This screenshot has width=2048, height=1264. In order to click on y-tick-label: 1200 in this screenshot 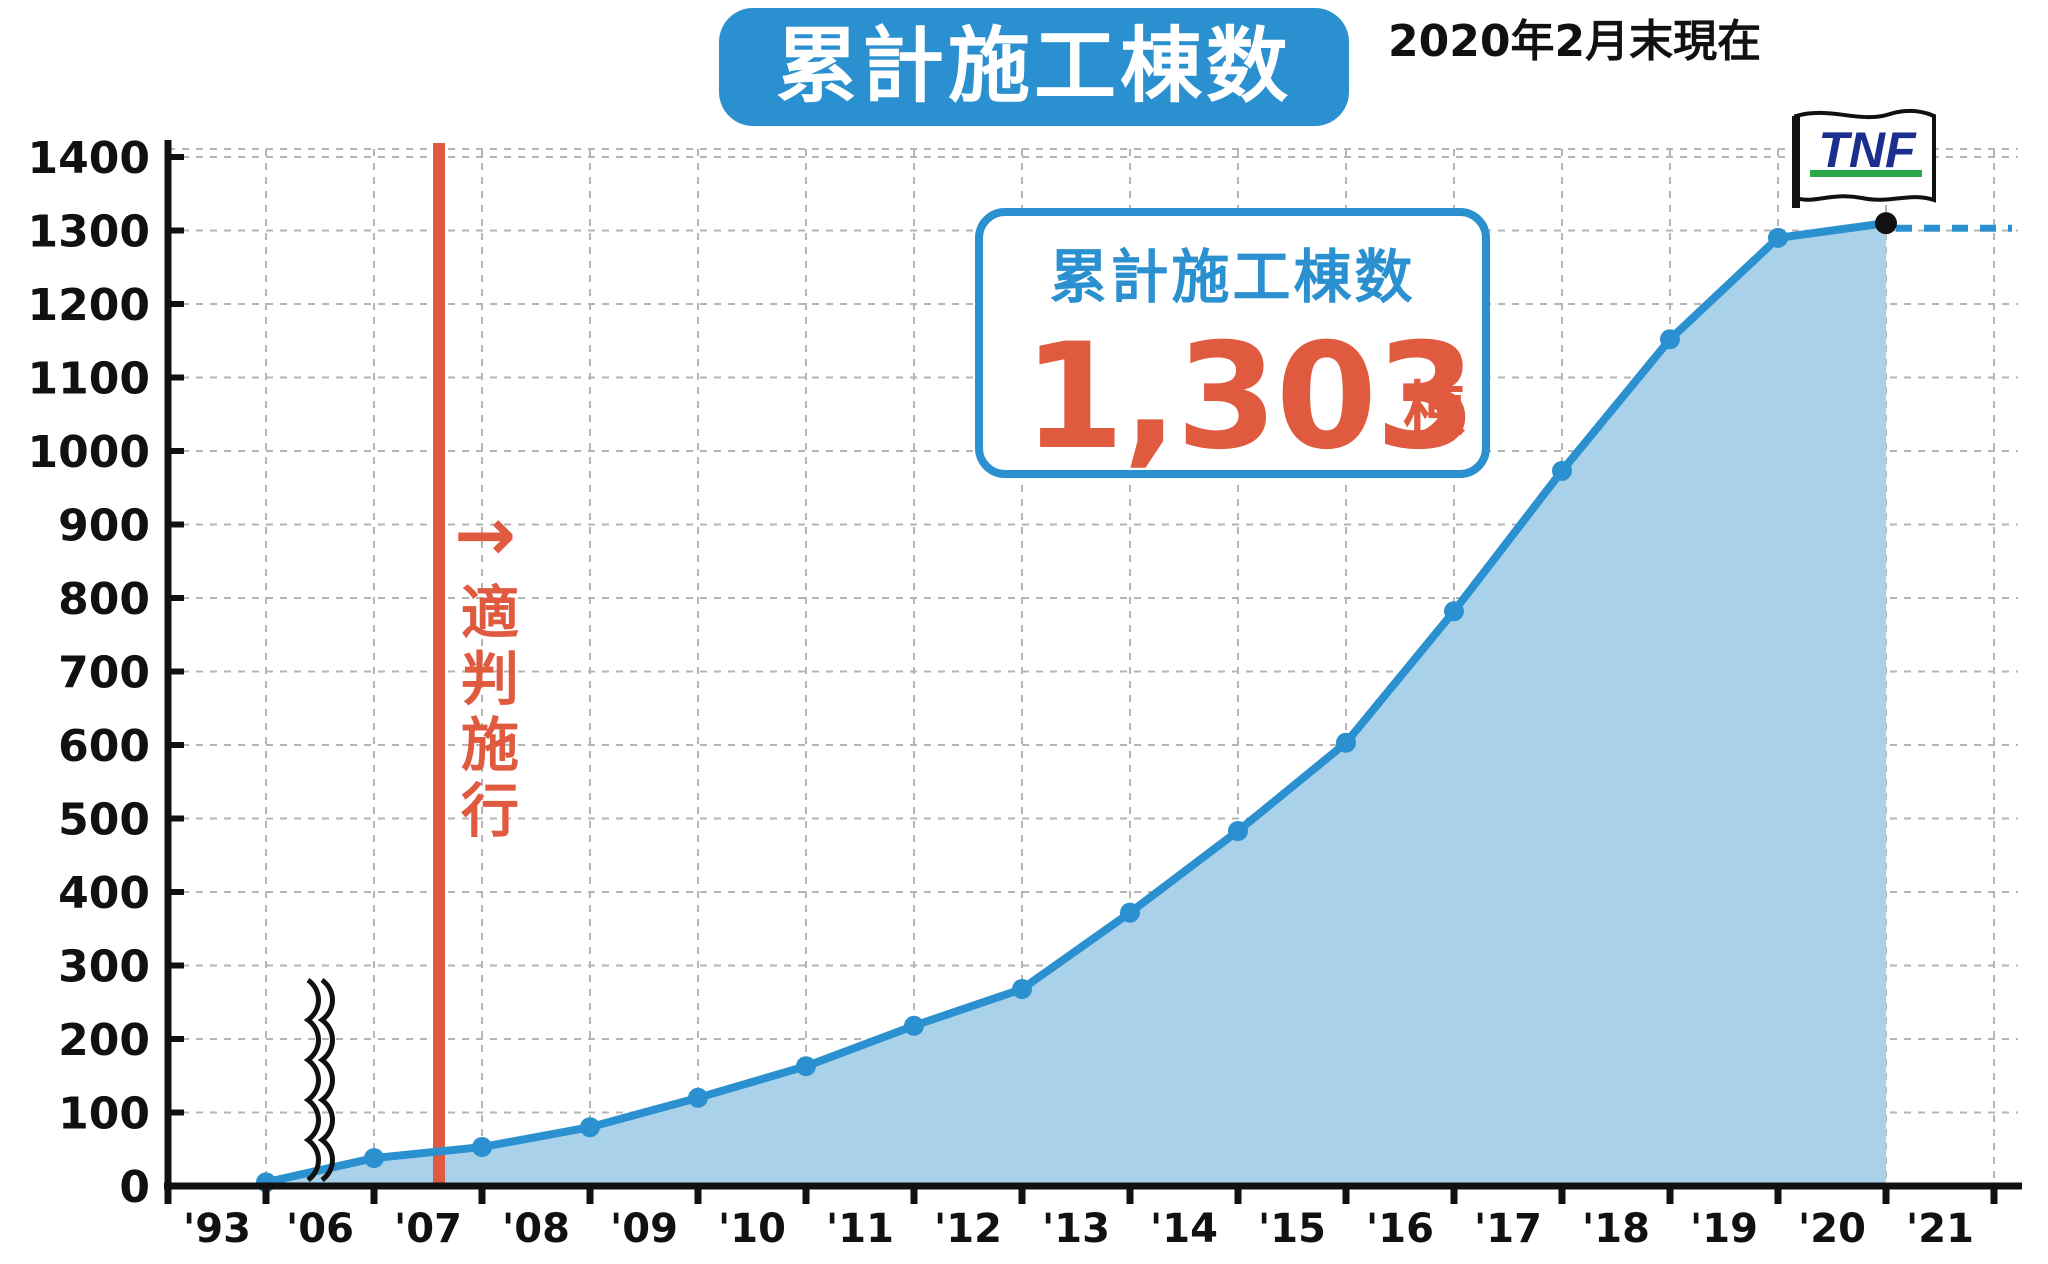, I will do `click(89, 305)`.